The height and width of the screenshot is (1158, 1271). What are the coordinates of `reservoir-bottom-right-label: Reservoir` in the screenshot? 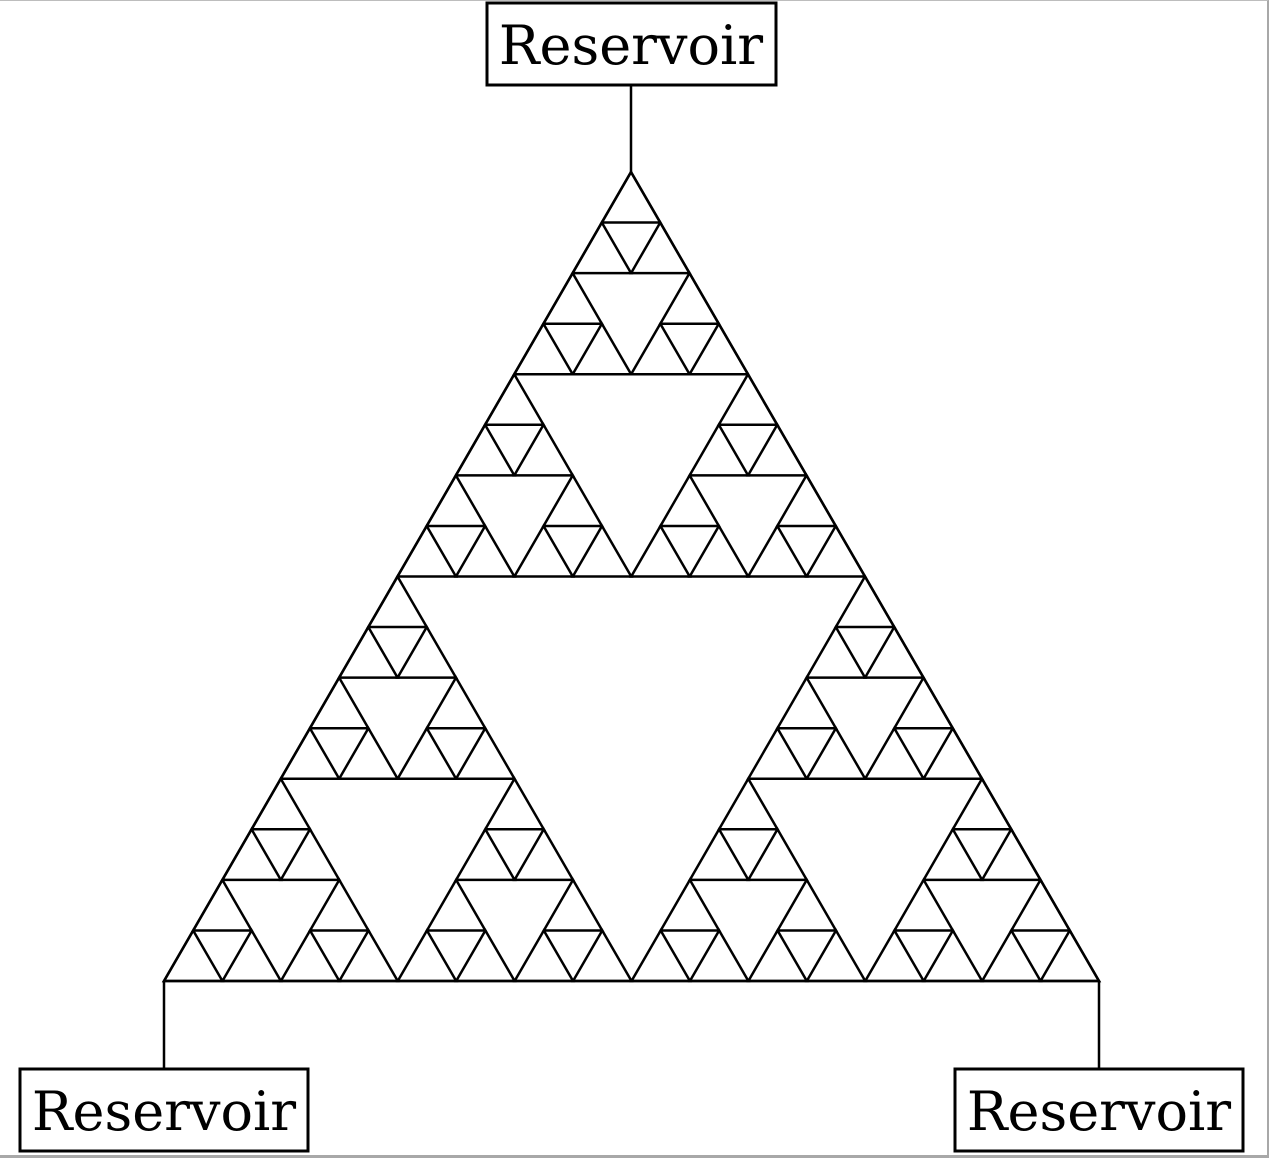 It's located at (1099, 1111).